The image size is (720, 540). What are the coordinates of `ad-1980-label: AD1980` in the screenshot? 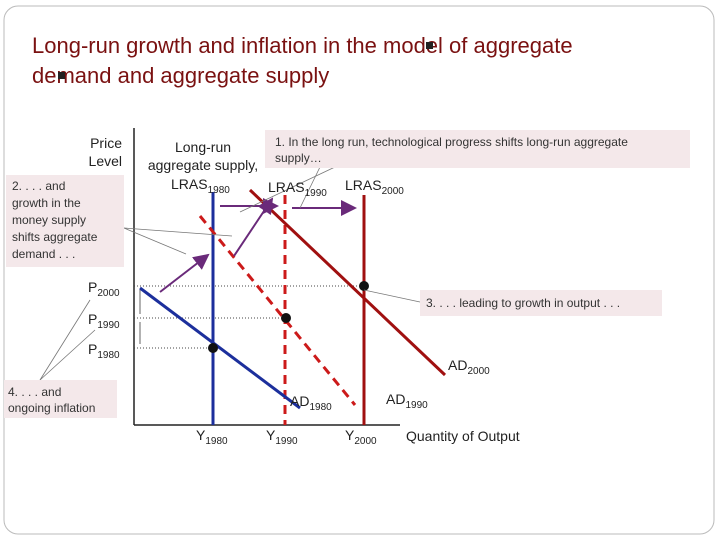 It's located at (311, 403).